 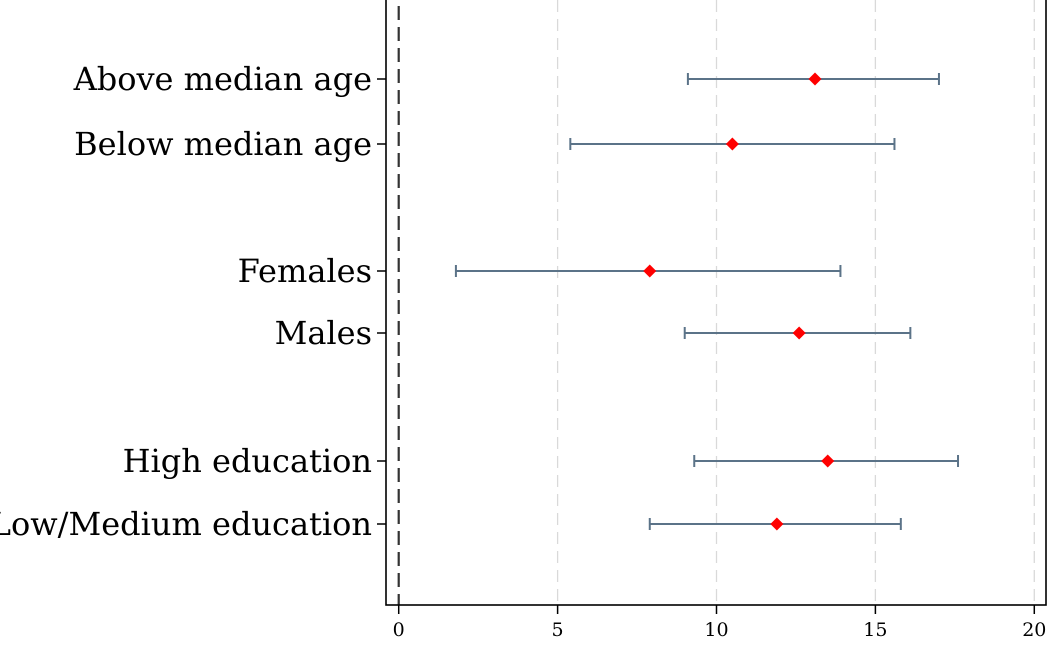 What do you see at coordinates (323, 333) in the screenshot?
I see `y-tick-label: Males` at bounding box center [323, 333].